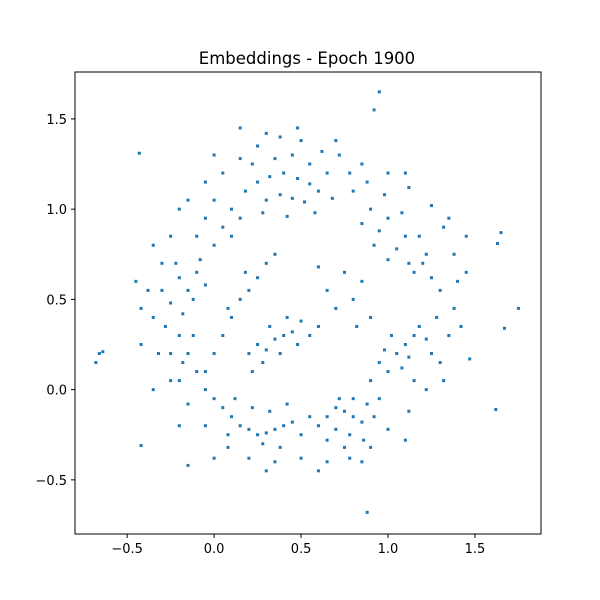 This screenshot has height=600, width=600. Describe the element at coordinates (127, 549) in the screenshot. I see `x-tick-label: −0.5` at that location.